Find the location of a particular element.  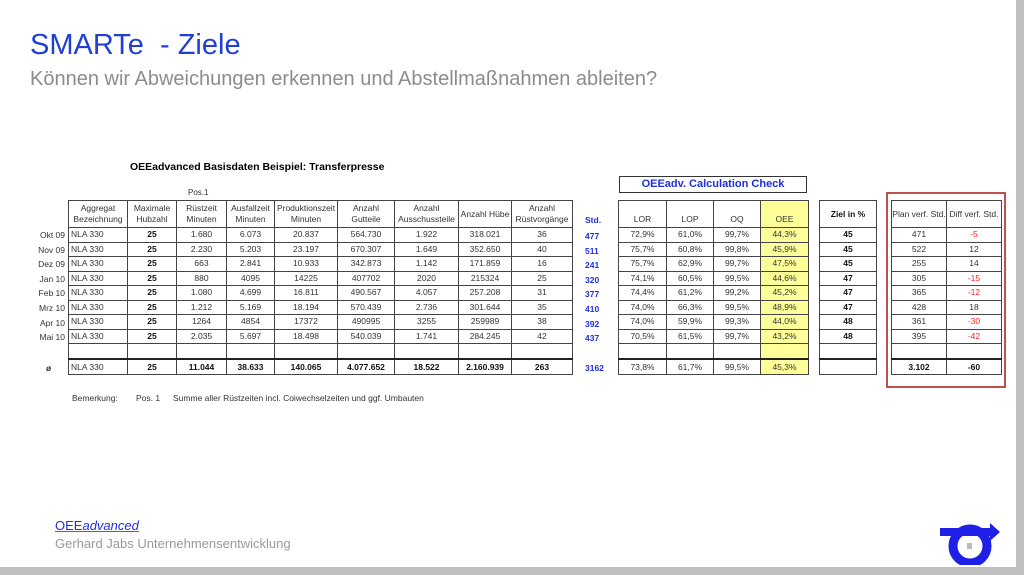

total-cell: 99,5% is located at coordinates (737, 366).